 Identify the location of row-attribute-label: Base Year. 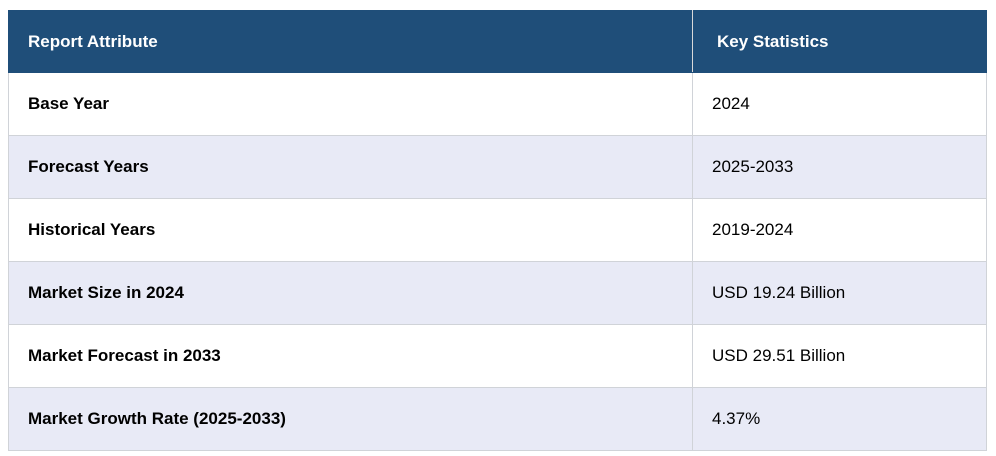
(350, 104).